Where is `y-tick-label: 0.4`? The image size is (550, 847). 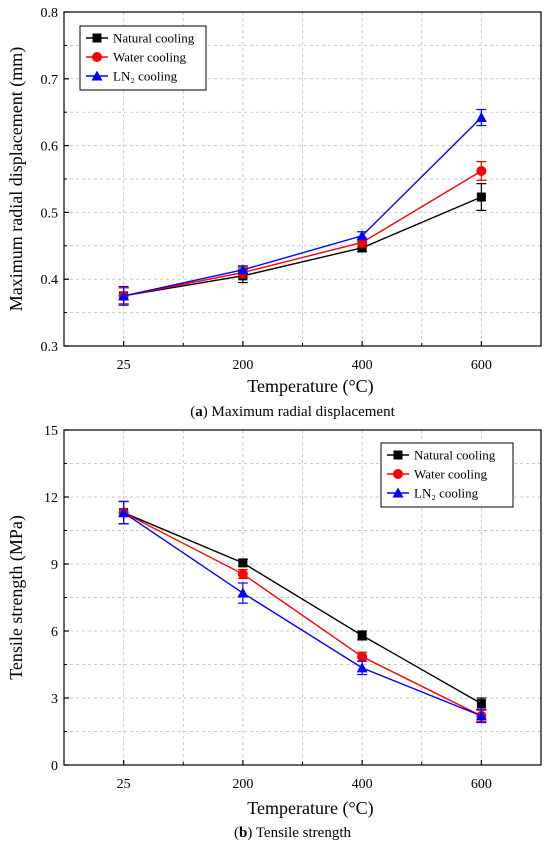 y-tick-label: 0.4 is located at coordinates (50, 280).